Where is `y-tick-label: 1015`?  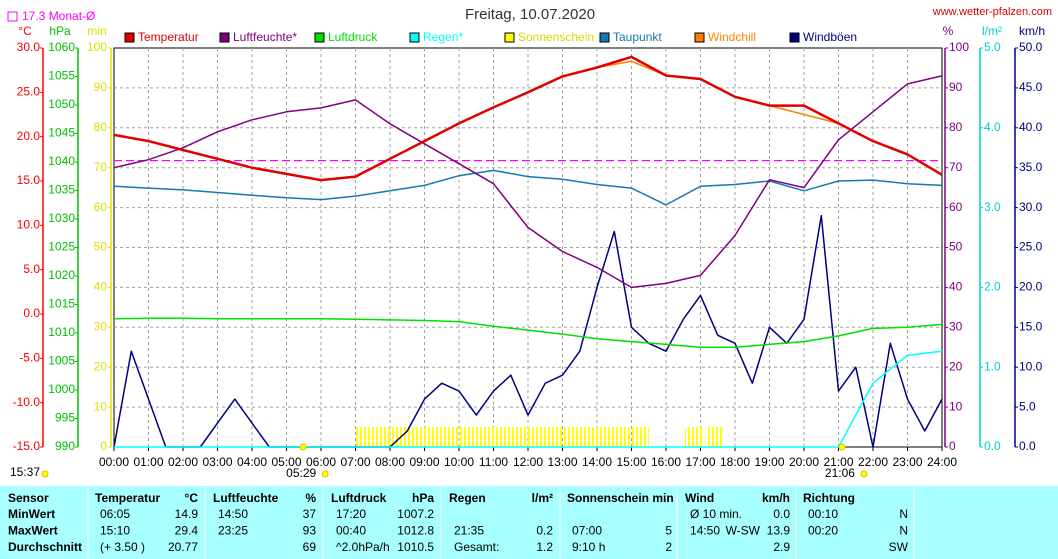
y-tick-label: 1015 is located at coordinates (61, 304).